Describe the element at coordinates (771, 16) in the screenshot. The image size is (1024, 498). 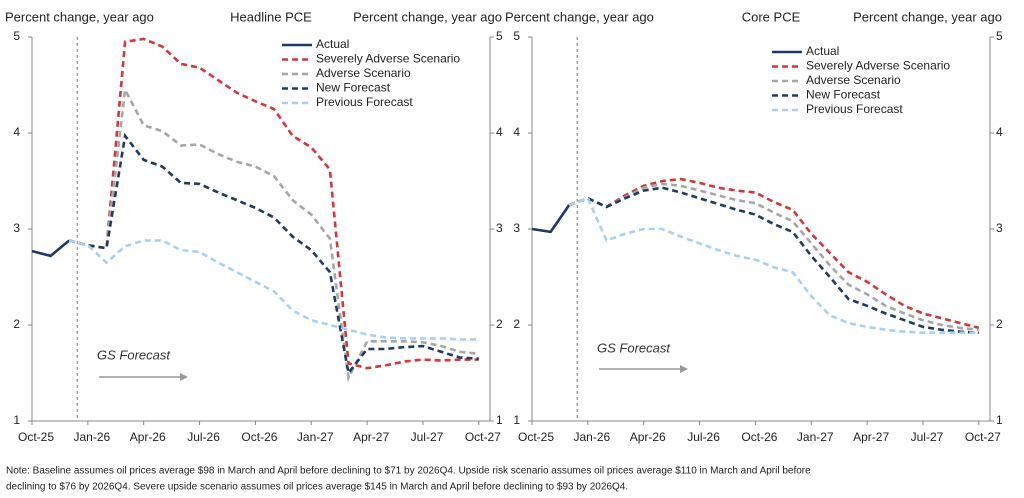
I see `chart-title: Core PCE` at that location.